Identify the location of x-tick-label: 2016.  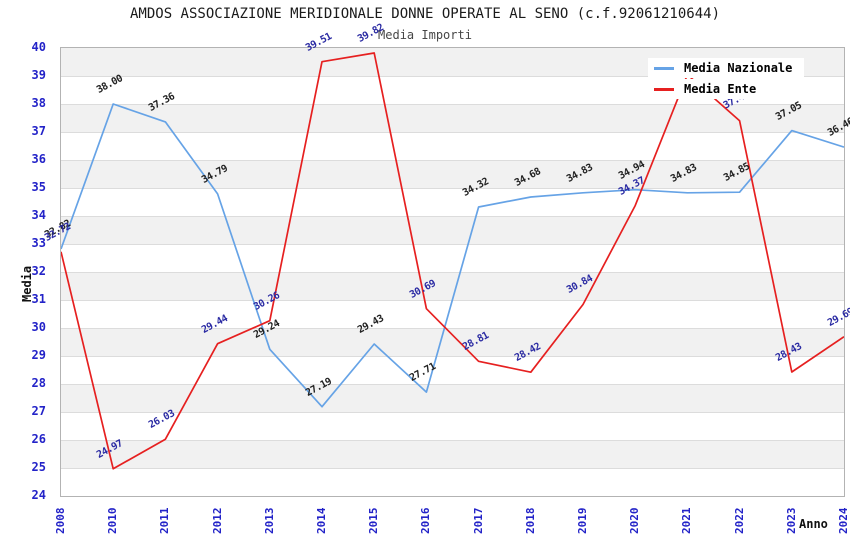
(426, 521).